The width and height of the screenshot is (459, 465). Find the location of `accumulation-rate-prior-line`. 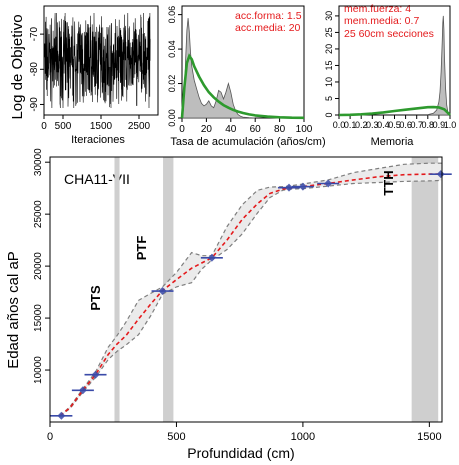

accumulation-rate-prior-line is located at coordinates (242, 86).